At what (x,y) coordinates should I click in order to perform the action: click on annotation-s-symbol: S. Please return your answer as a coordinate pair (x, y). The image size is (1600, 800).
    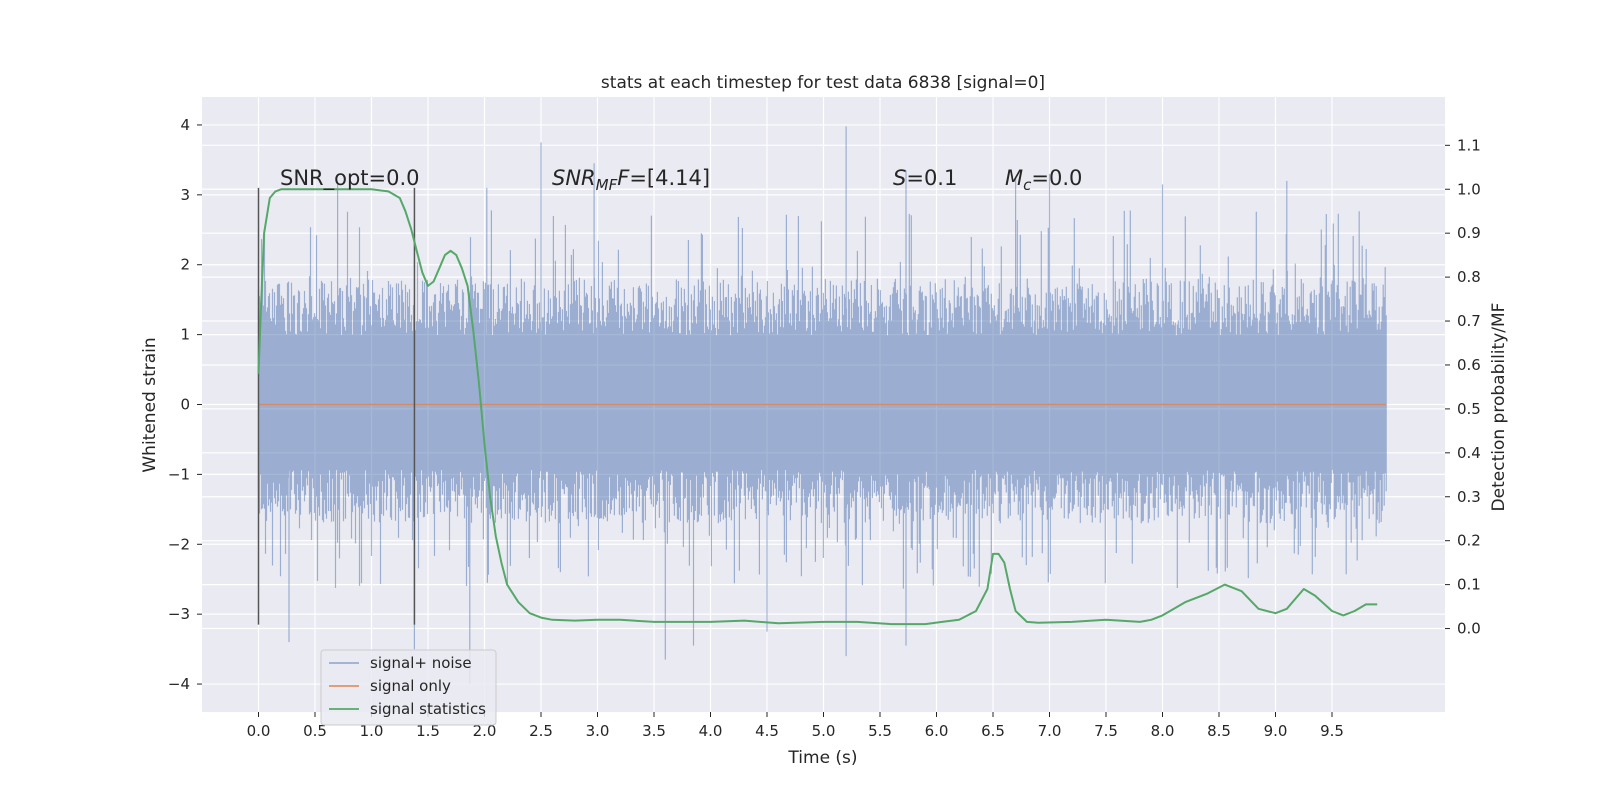
    Looking at the image, I should click on (899, 178).